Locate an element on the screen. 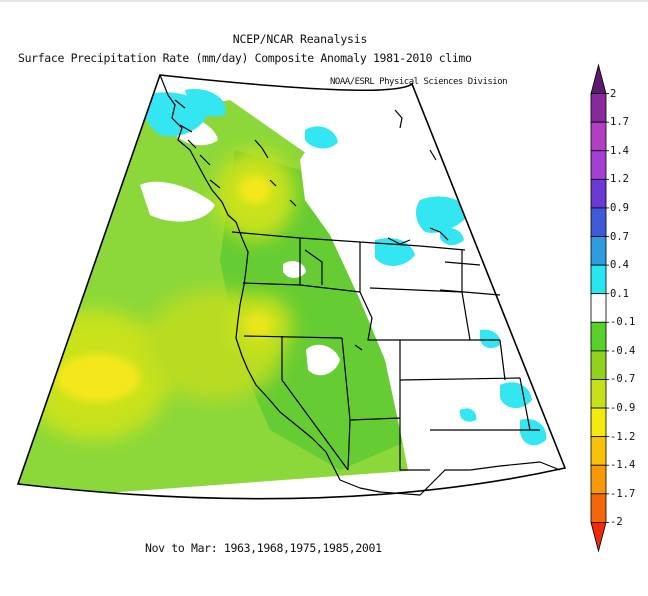 Image resolution: width=648 pixels, height=596 pixels. colorbar-tick-label: -1.2 is located at coordinates (623, 436).